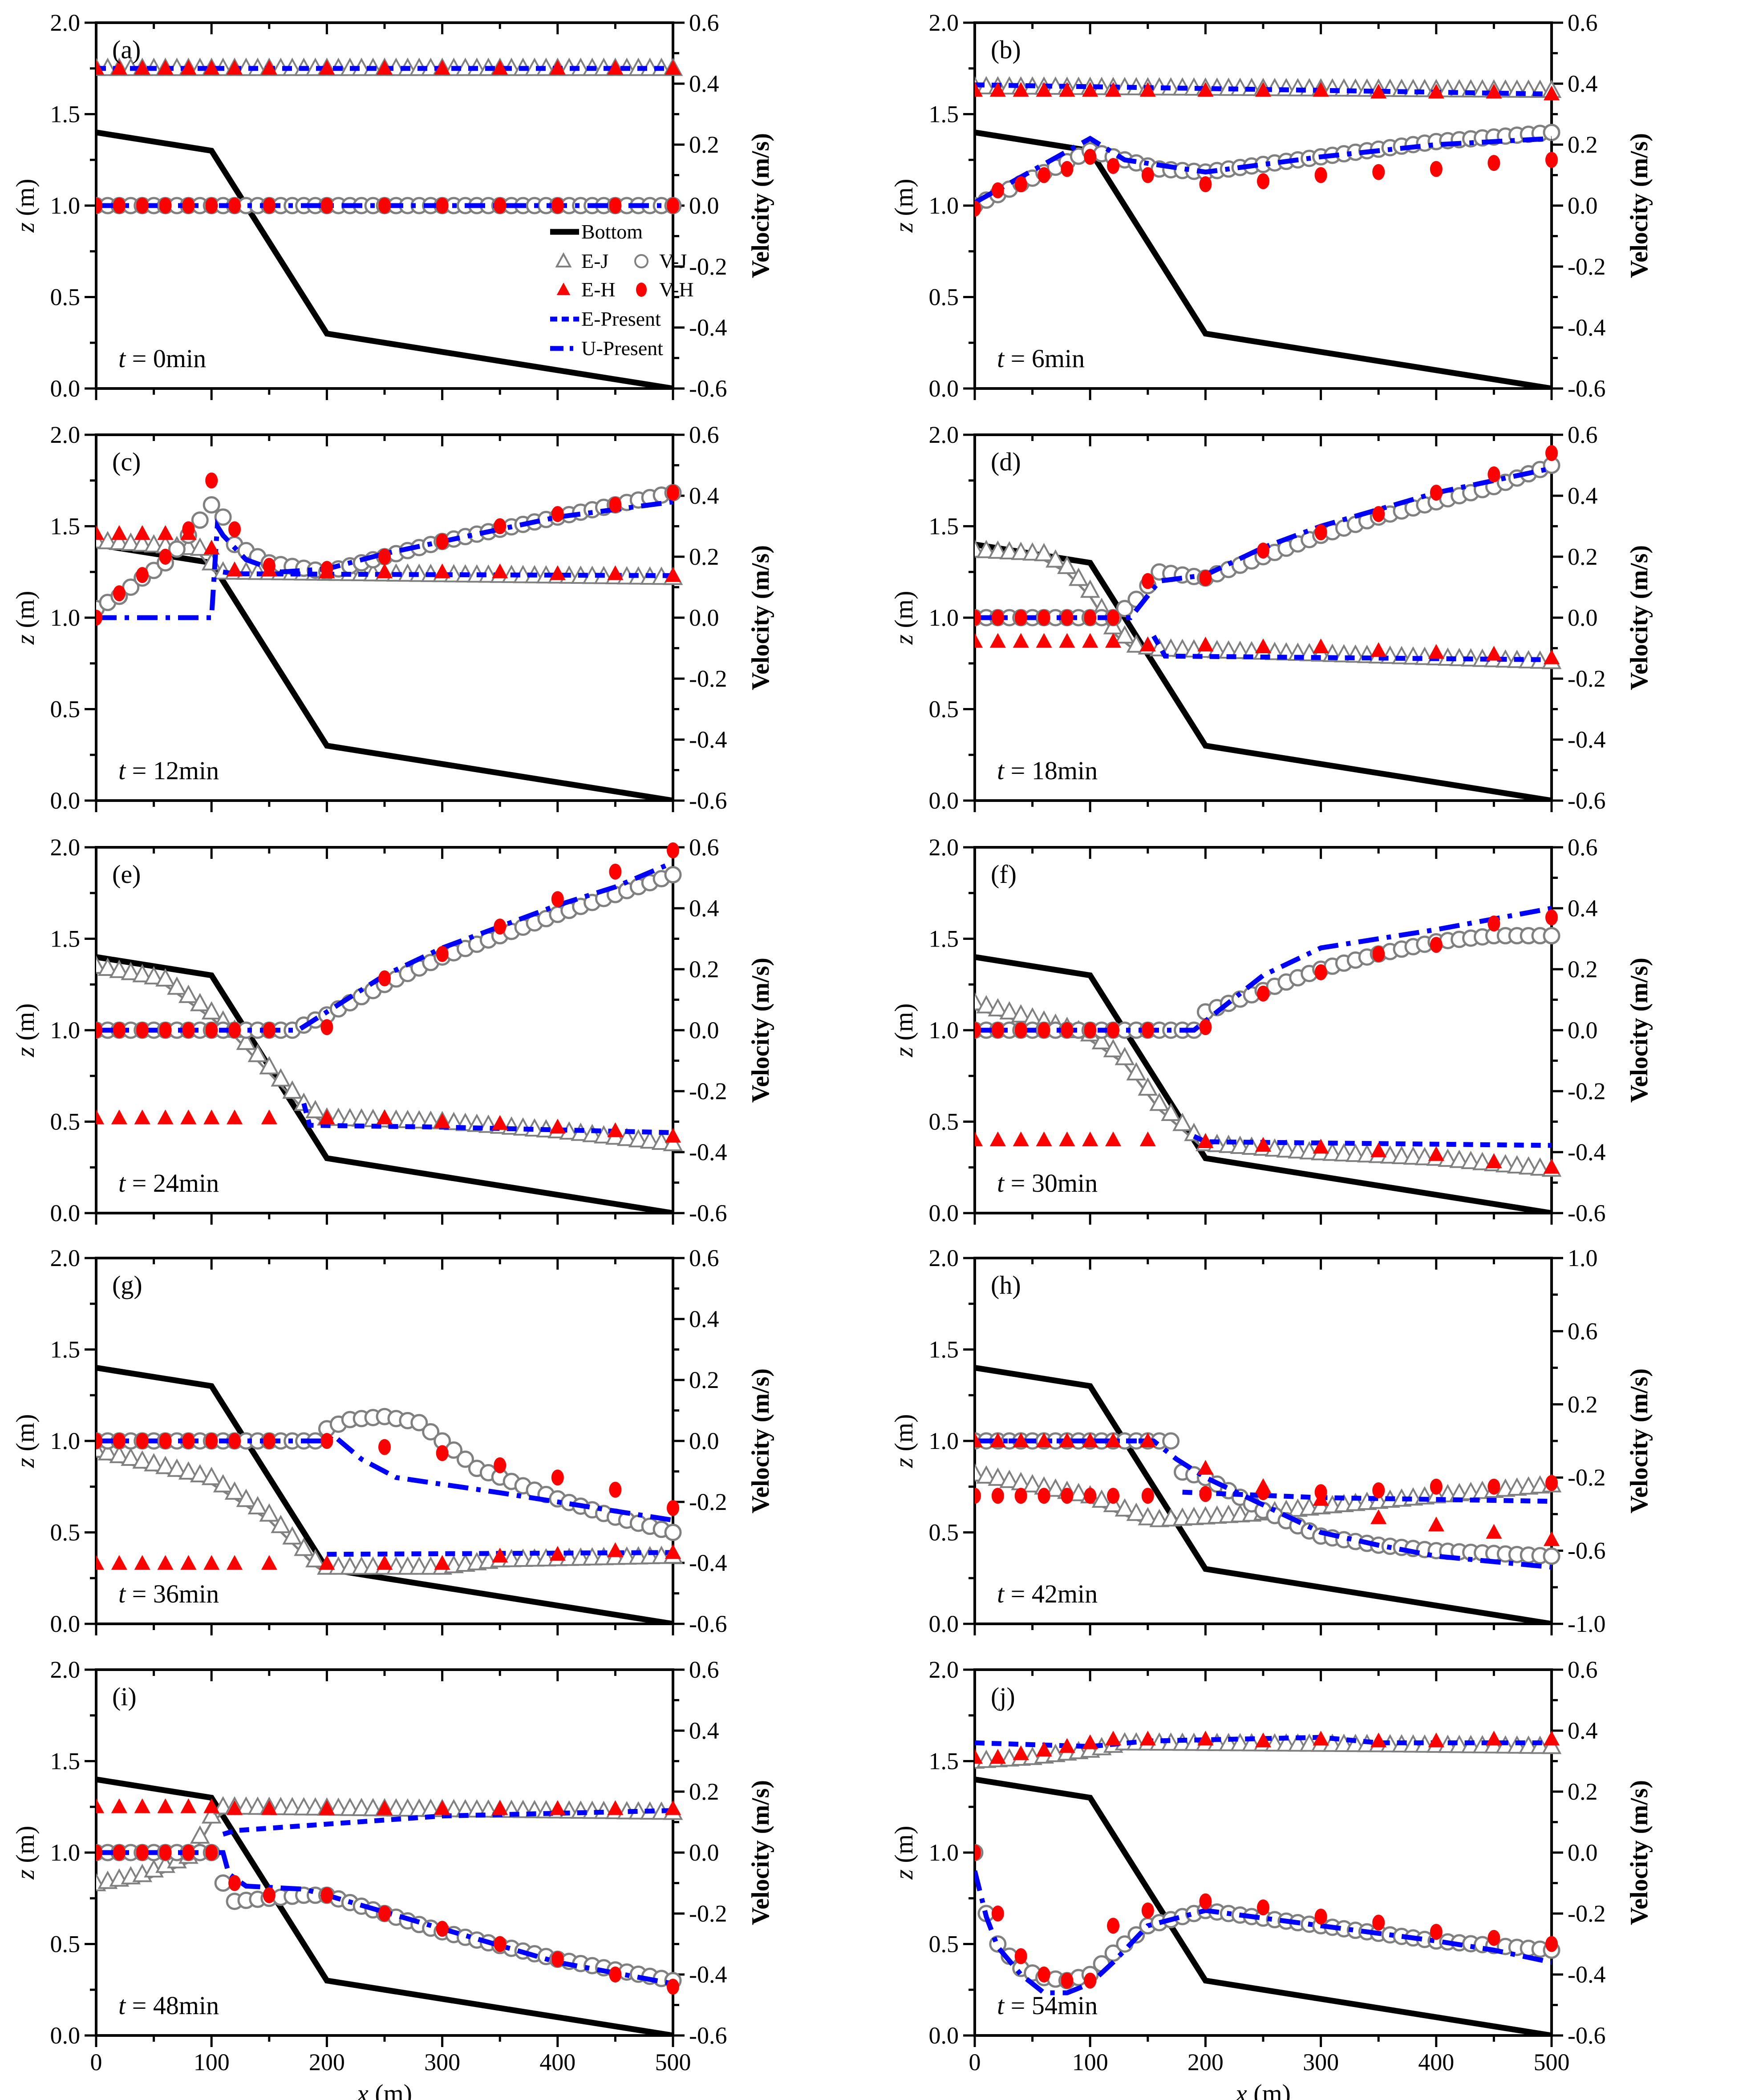 The image size is (1763, 2100). Describe the element at coordinates (563, 289) in the screenshot. I see `legend-eh-icon` at that location.